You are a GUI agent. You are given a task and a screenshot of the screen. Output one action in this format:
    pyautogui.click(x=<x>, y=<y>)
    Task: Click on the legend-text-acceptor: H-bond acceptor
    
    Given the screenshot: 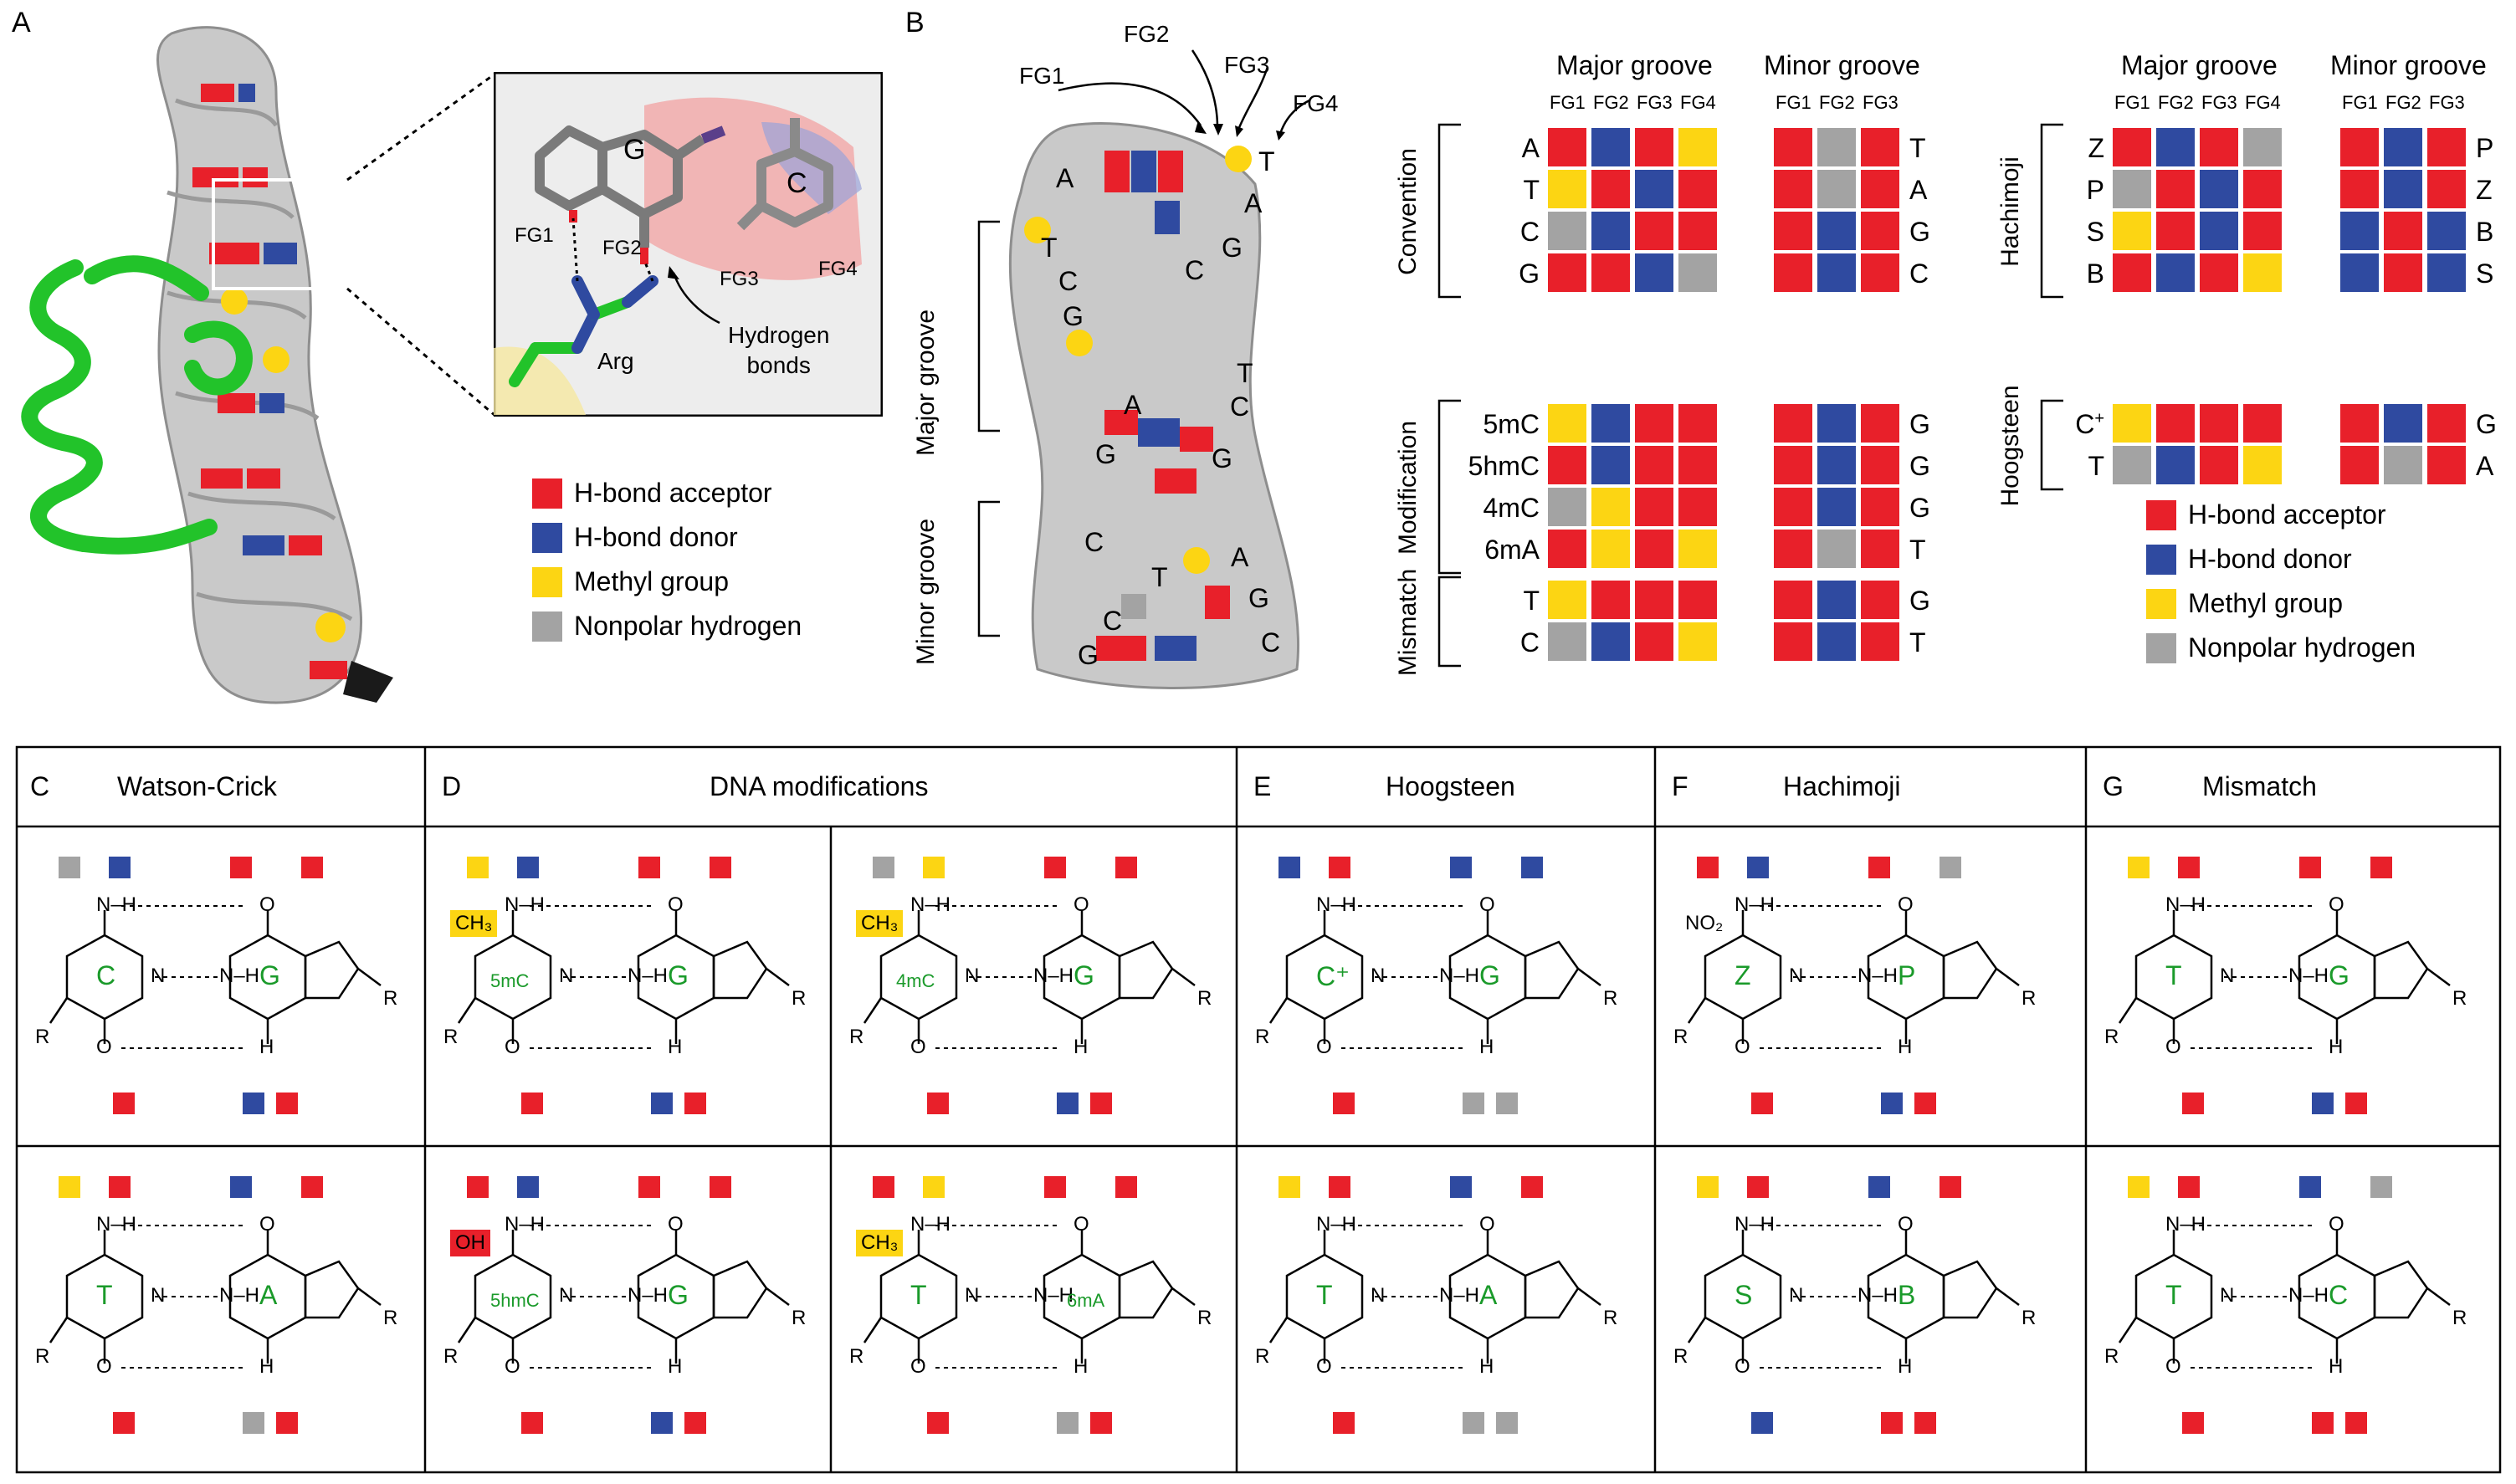 What is the action you would take?
    pyautogui.click(x=2287, y=514)
    